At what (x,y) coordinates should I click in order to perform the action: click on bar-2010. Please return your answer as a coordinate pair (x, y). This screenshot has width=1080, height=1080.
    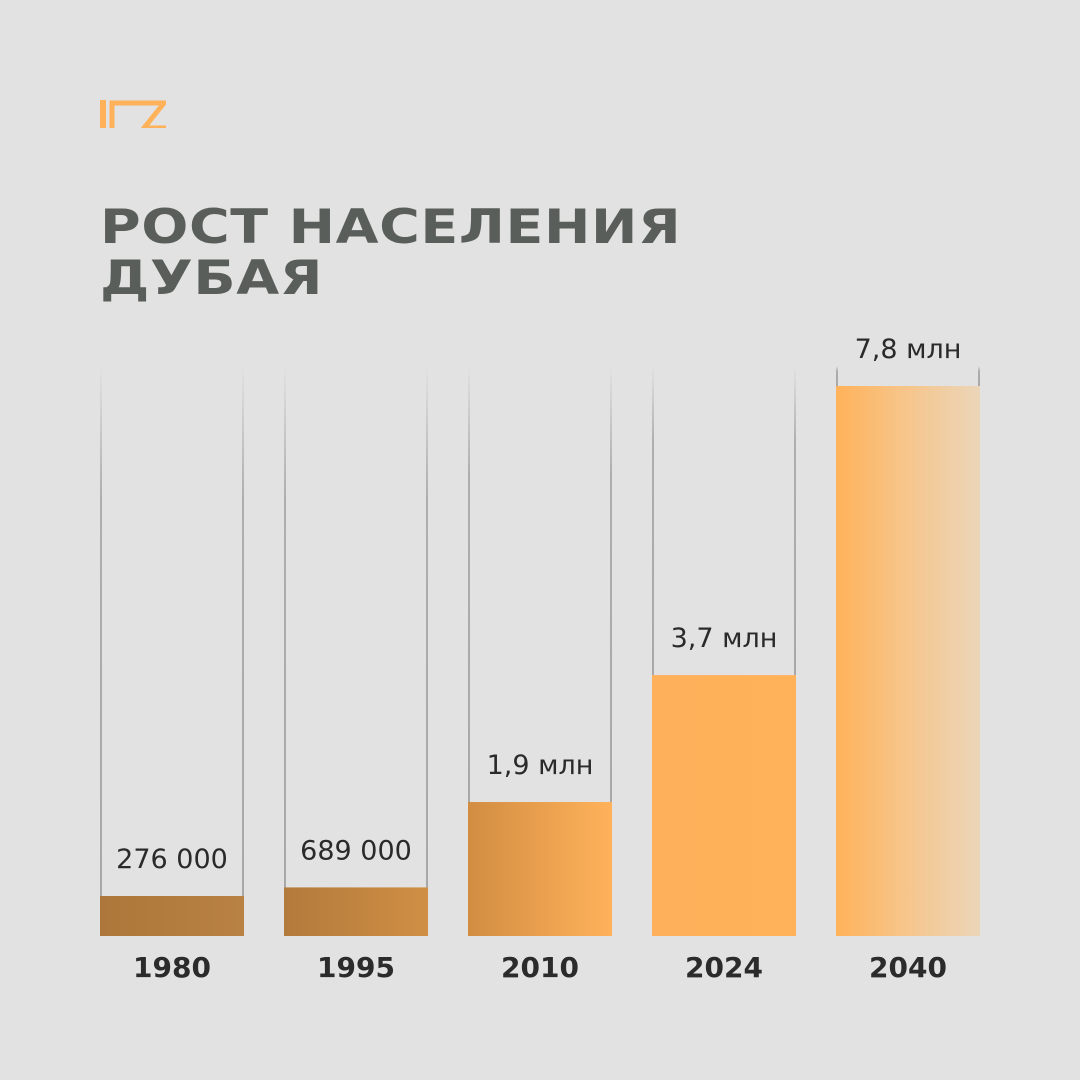
    Looking at the image, I should click on (540, 869).